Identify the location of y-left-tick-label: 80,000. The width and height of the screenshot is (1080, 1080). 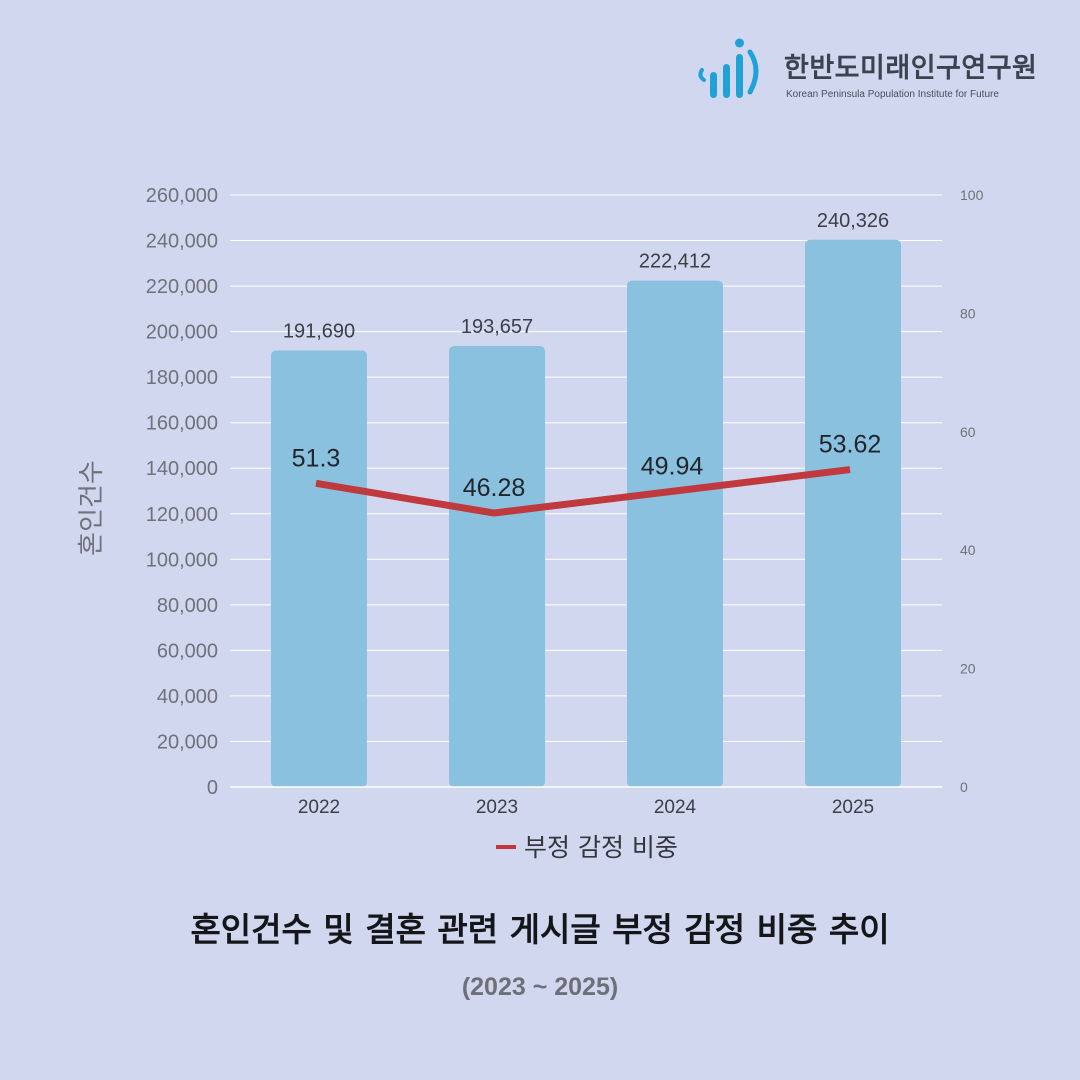
(187, 606).